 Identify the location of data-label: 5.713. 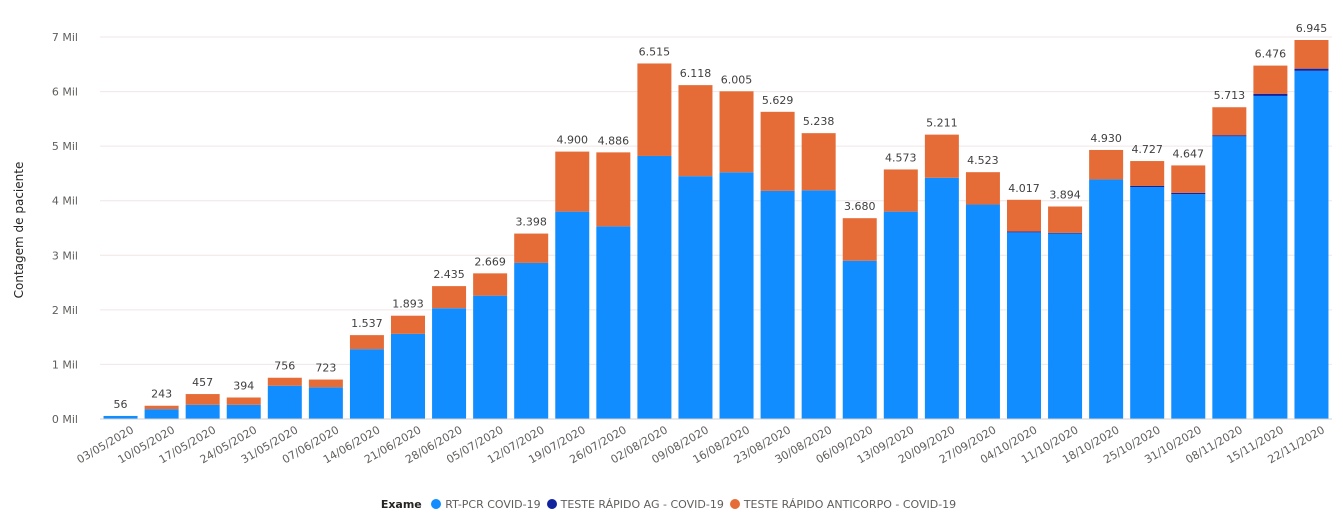
(1230, 95).